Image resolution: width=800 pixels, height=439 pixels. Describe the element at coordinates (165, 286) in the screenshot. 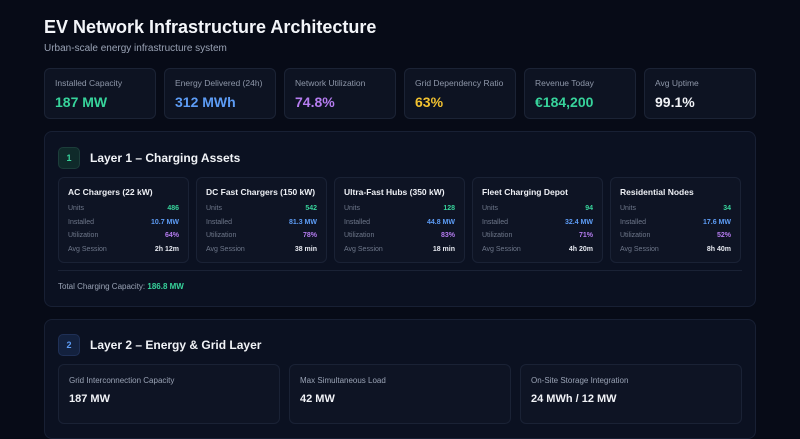

I see `total-value: 186.8 MW` at that location.